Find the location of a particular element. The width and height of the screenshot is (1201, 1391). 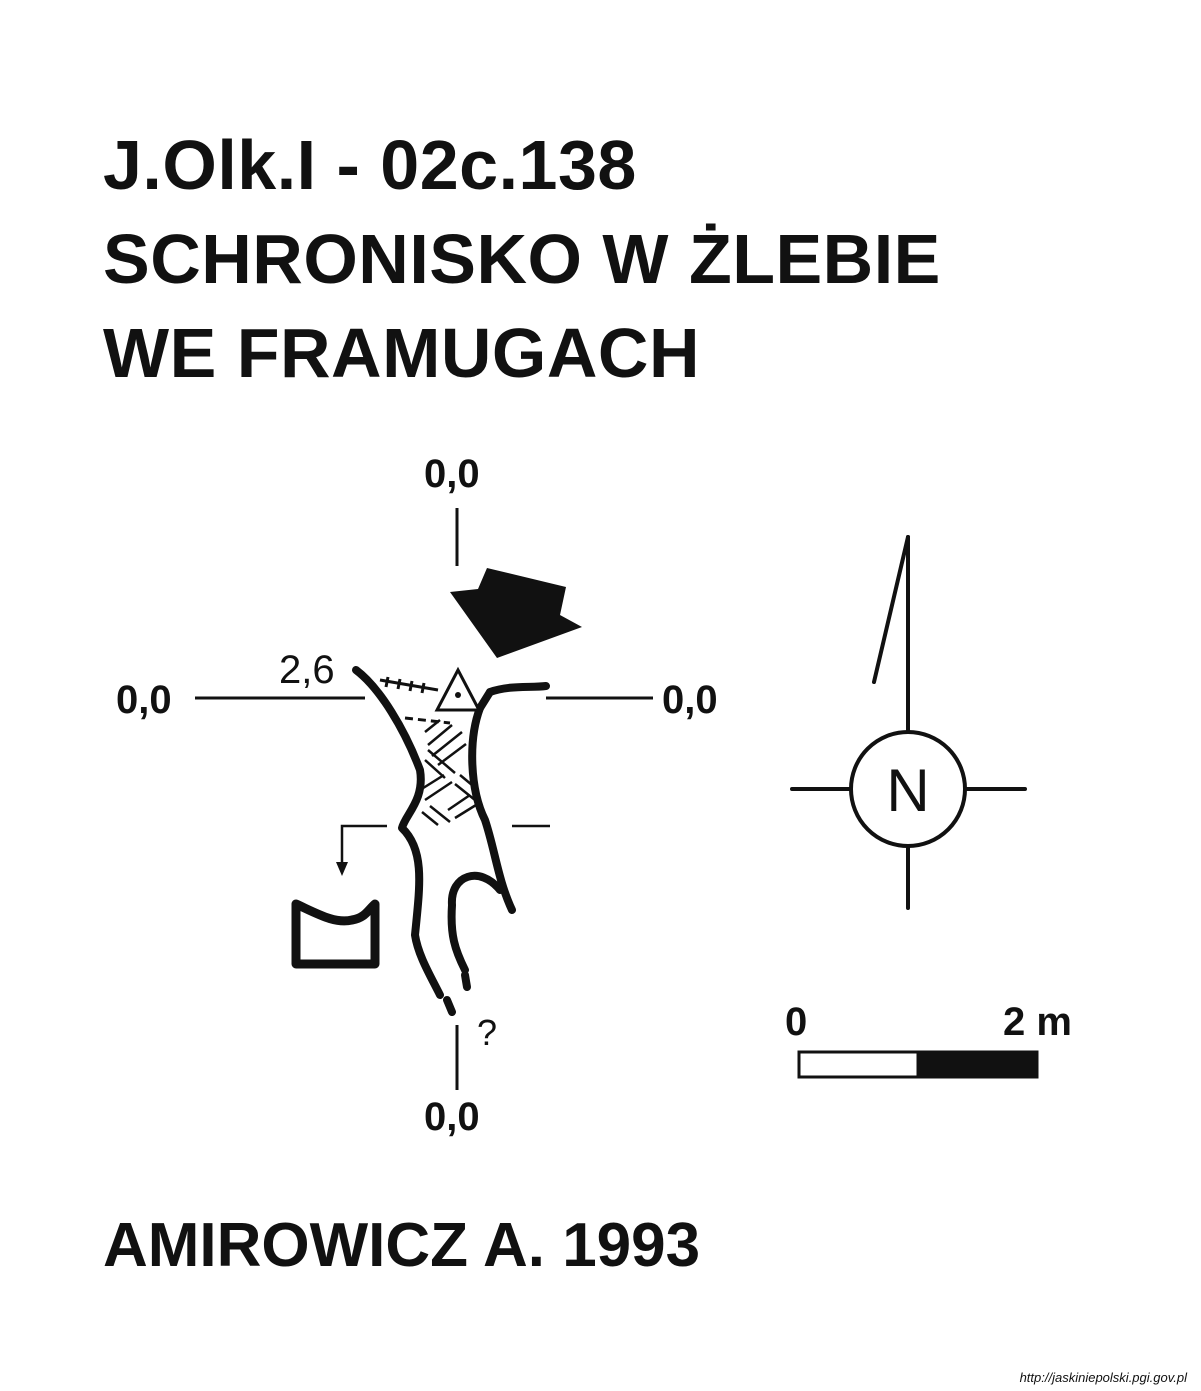

scale-bar-white-segment is located at coordinates (858, 1064).